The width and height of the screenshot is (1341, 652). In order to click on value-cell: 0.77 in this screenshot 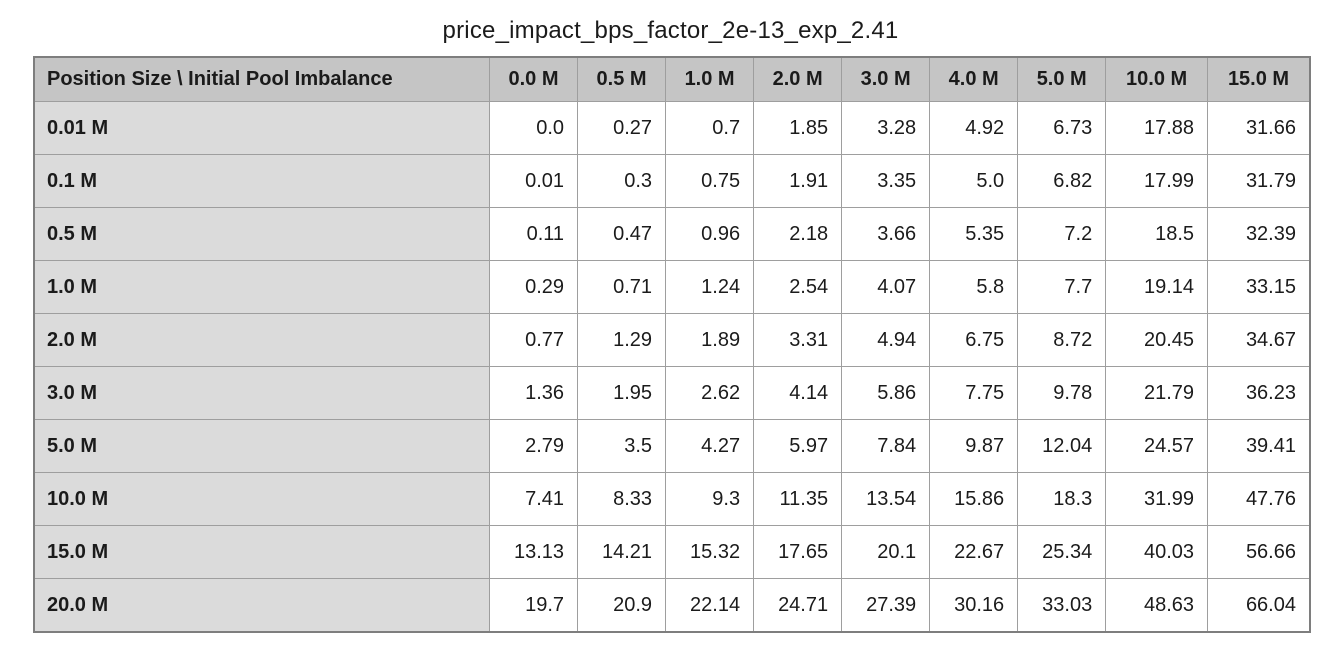, I will do `click(533, 340)`.